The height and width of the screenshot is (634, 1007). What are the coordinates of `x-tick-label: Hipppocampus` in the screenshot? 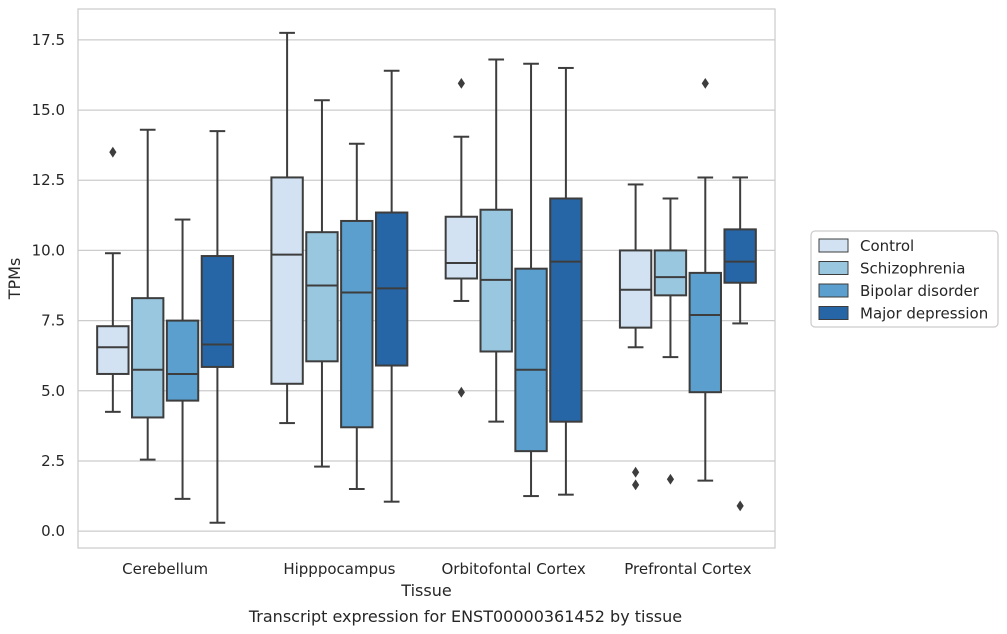 It's located at (339, 569).